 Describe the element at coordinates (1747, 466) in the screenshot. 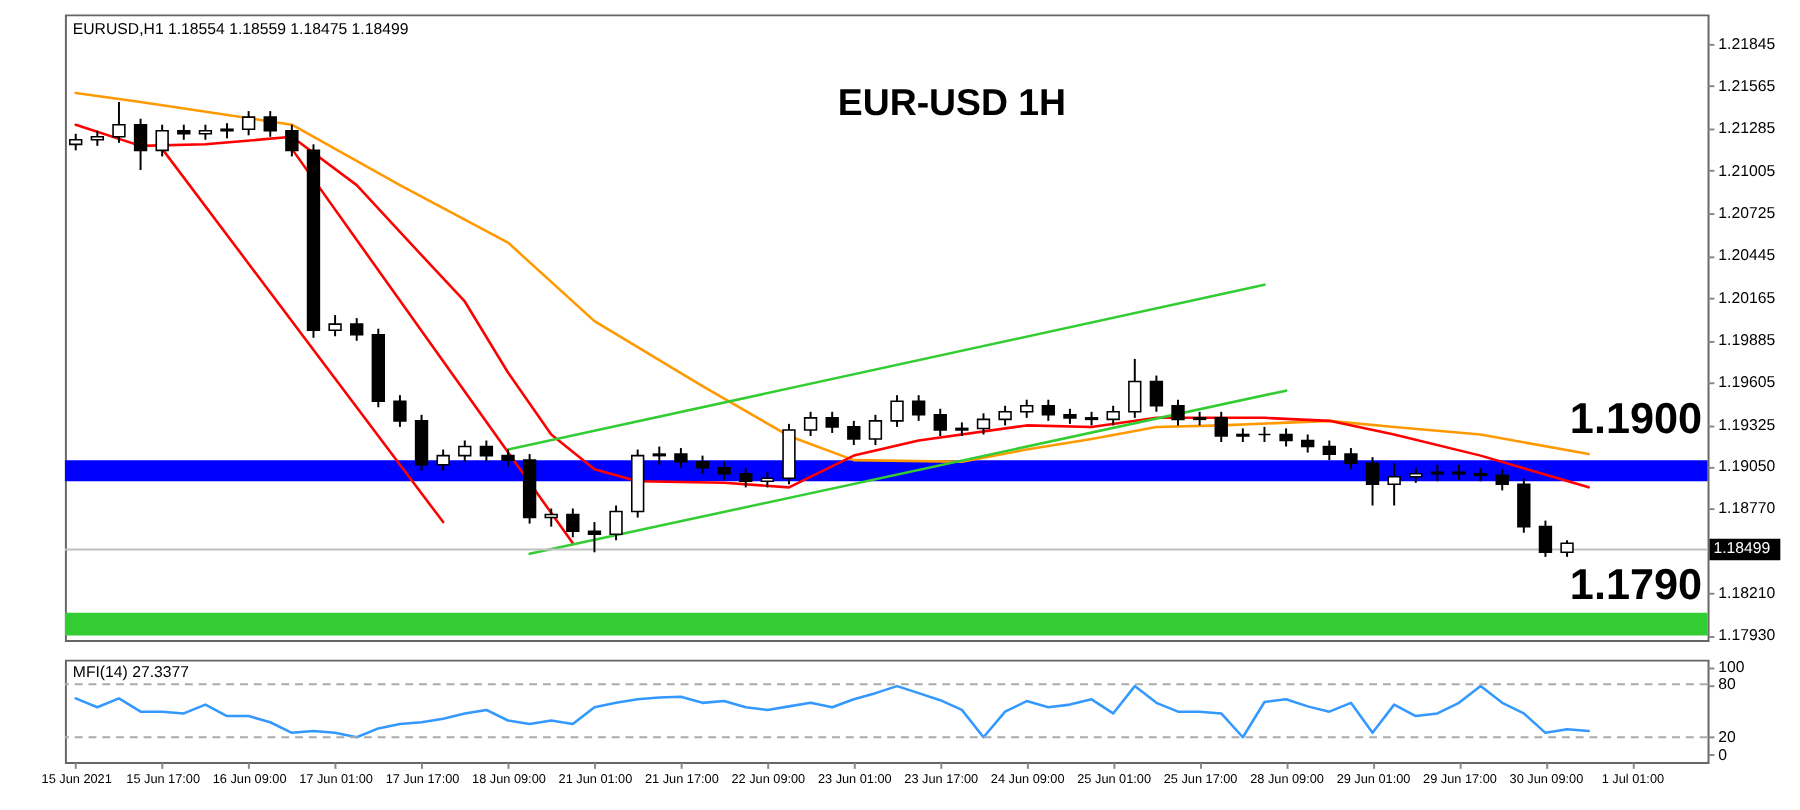

I see `y-tick-label: 1.19050` at that location.